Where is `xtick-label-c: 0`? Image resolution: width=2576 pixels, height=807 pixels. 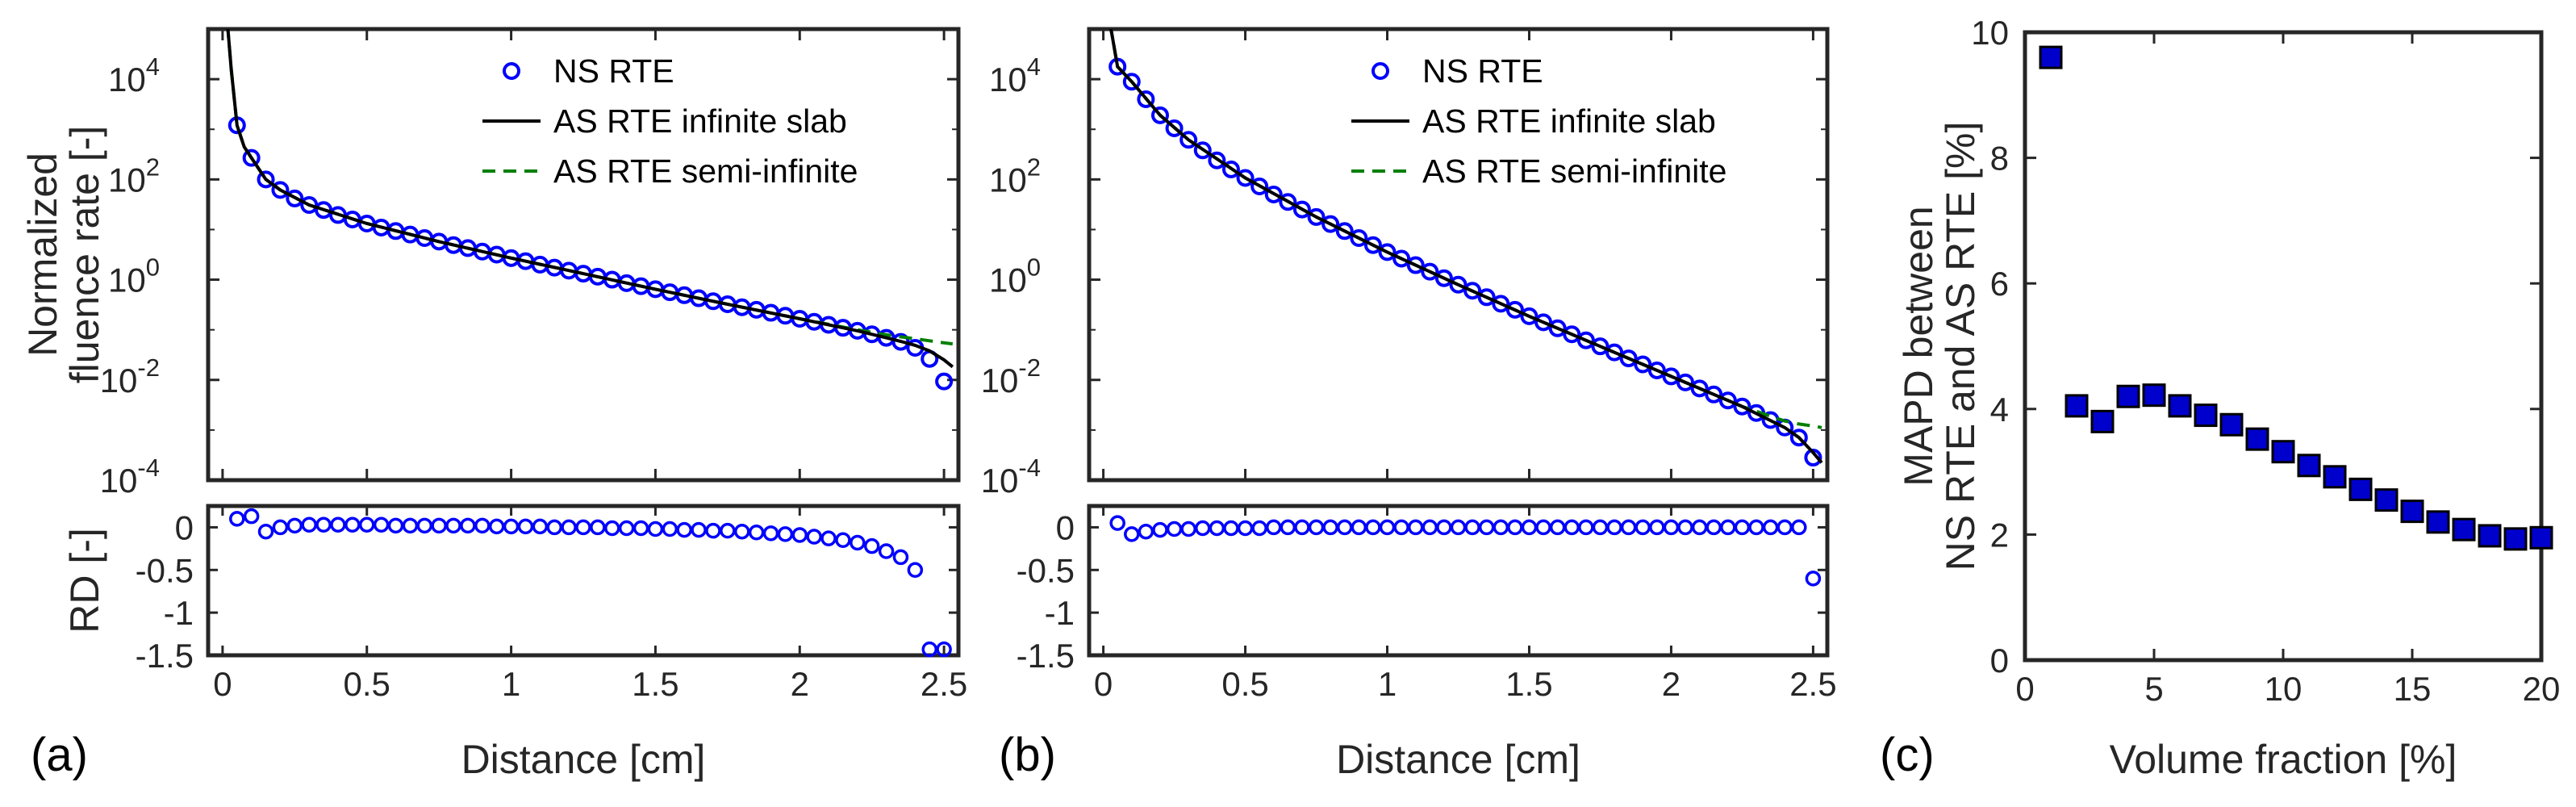
xtick-label-c: 0 is located at coordinates (2024, 689).